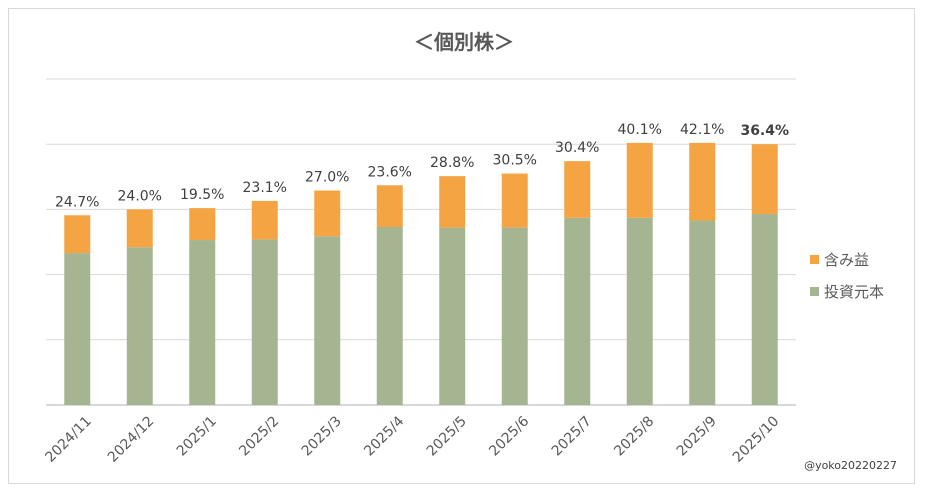 The image size is (927, 493). Describe the element at coordinates (509, 436) in the screenshot. I see `x-tick-label: 2025/6` at that location.